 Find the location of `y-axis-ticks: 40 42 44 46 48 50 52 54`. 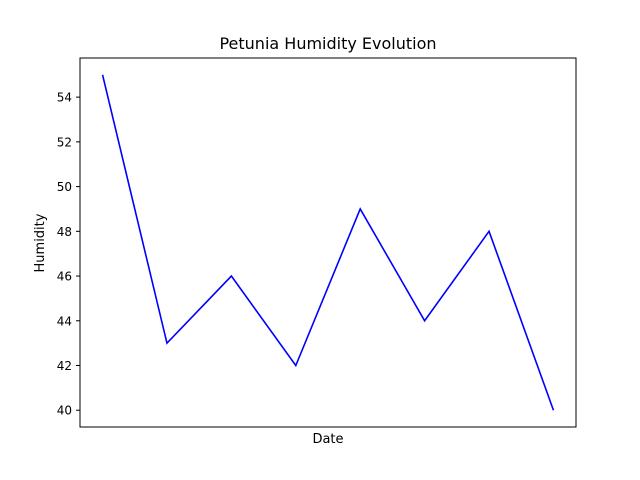

y-axis-ticks: 40 42 44 46 48 50 52 54 is located at coordinates (68, 254).